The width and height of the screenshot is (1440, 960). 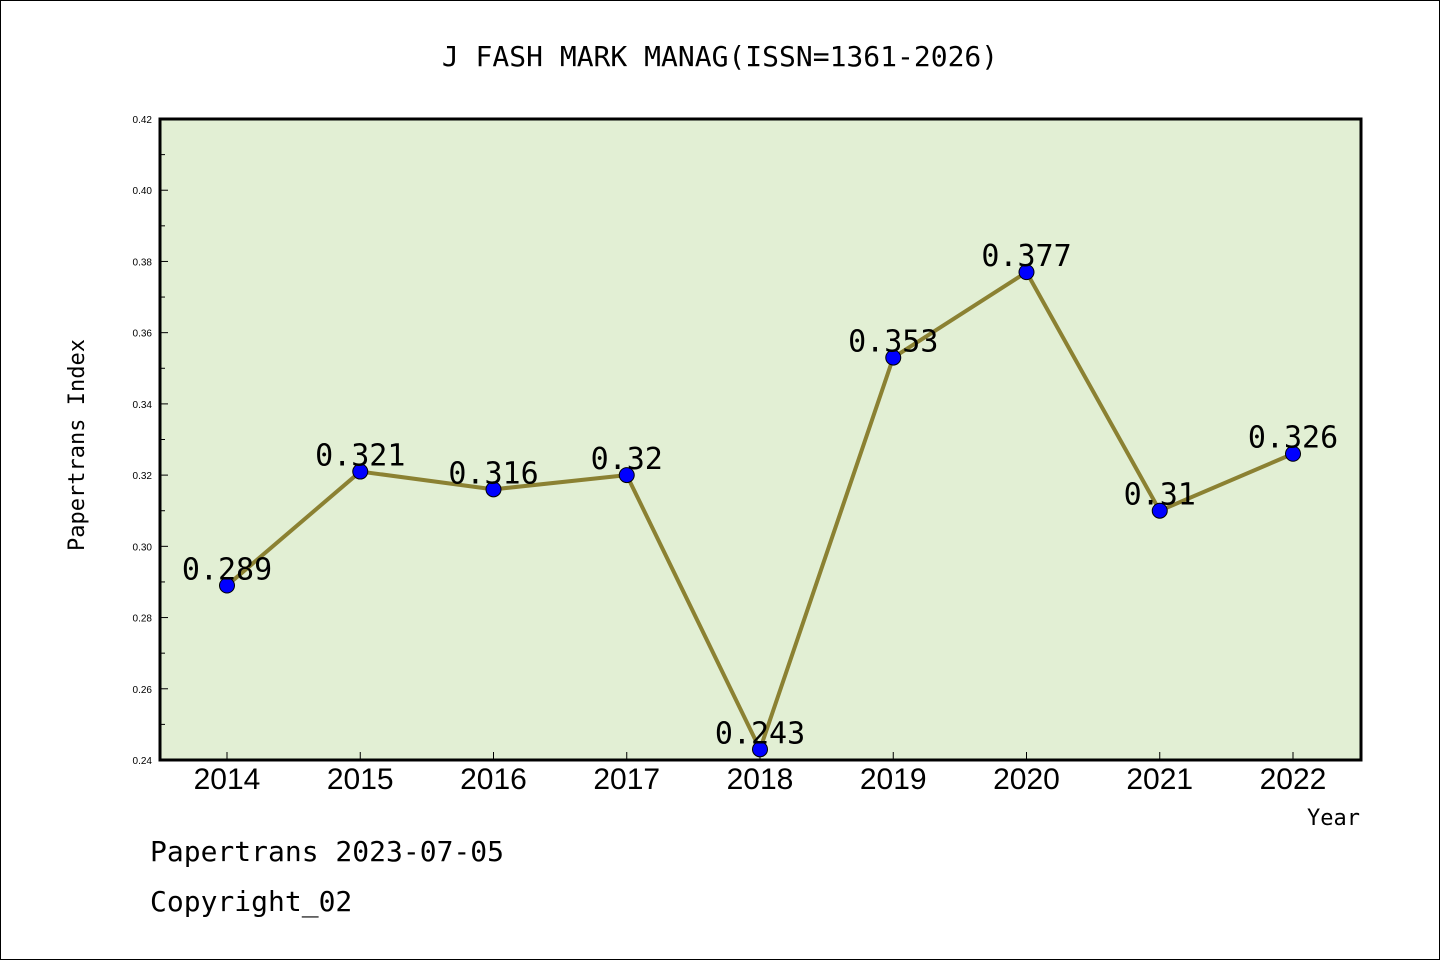 I want to click on data-label: 0.31, so click(x=1160, y=495).